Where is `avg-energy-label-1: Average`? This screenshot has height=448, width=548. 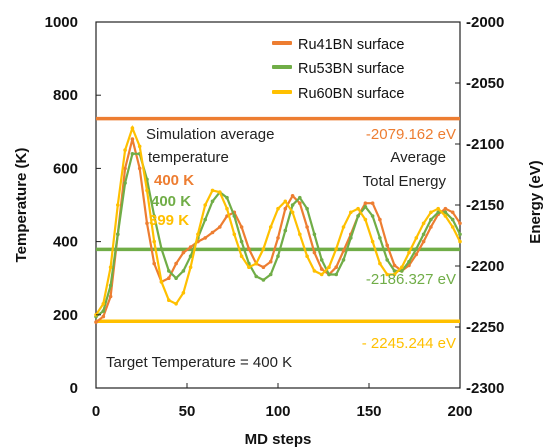
avg-energy-label-1: Average is located at coordinates (418, 157).